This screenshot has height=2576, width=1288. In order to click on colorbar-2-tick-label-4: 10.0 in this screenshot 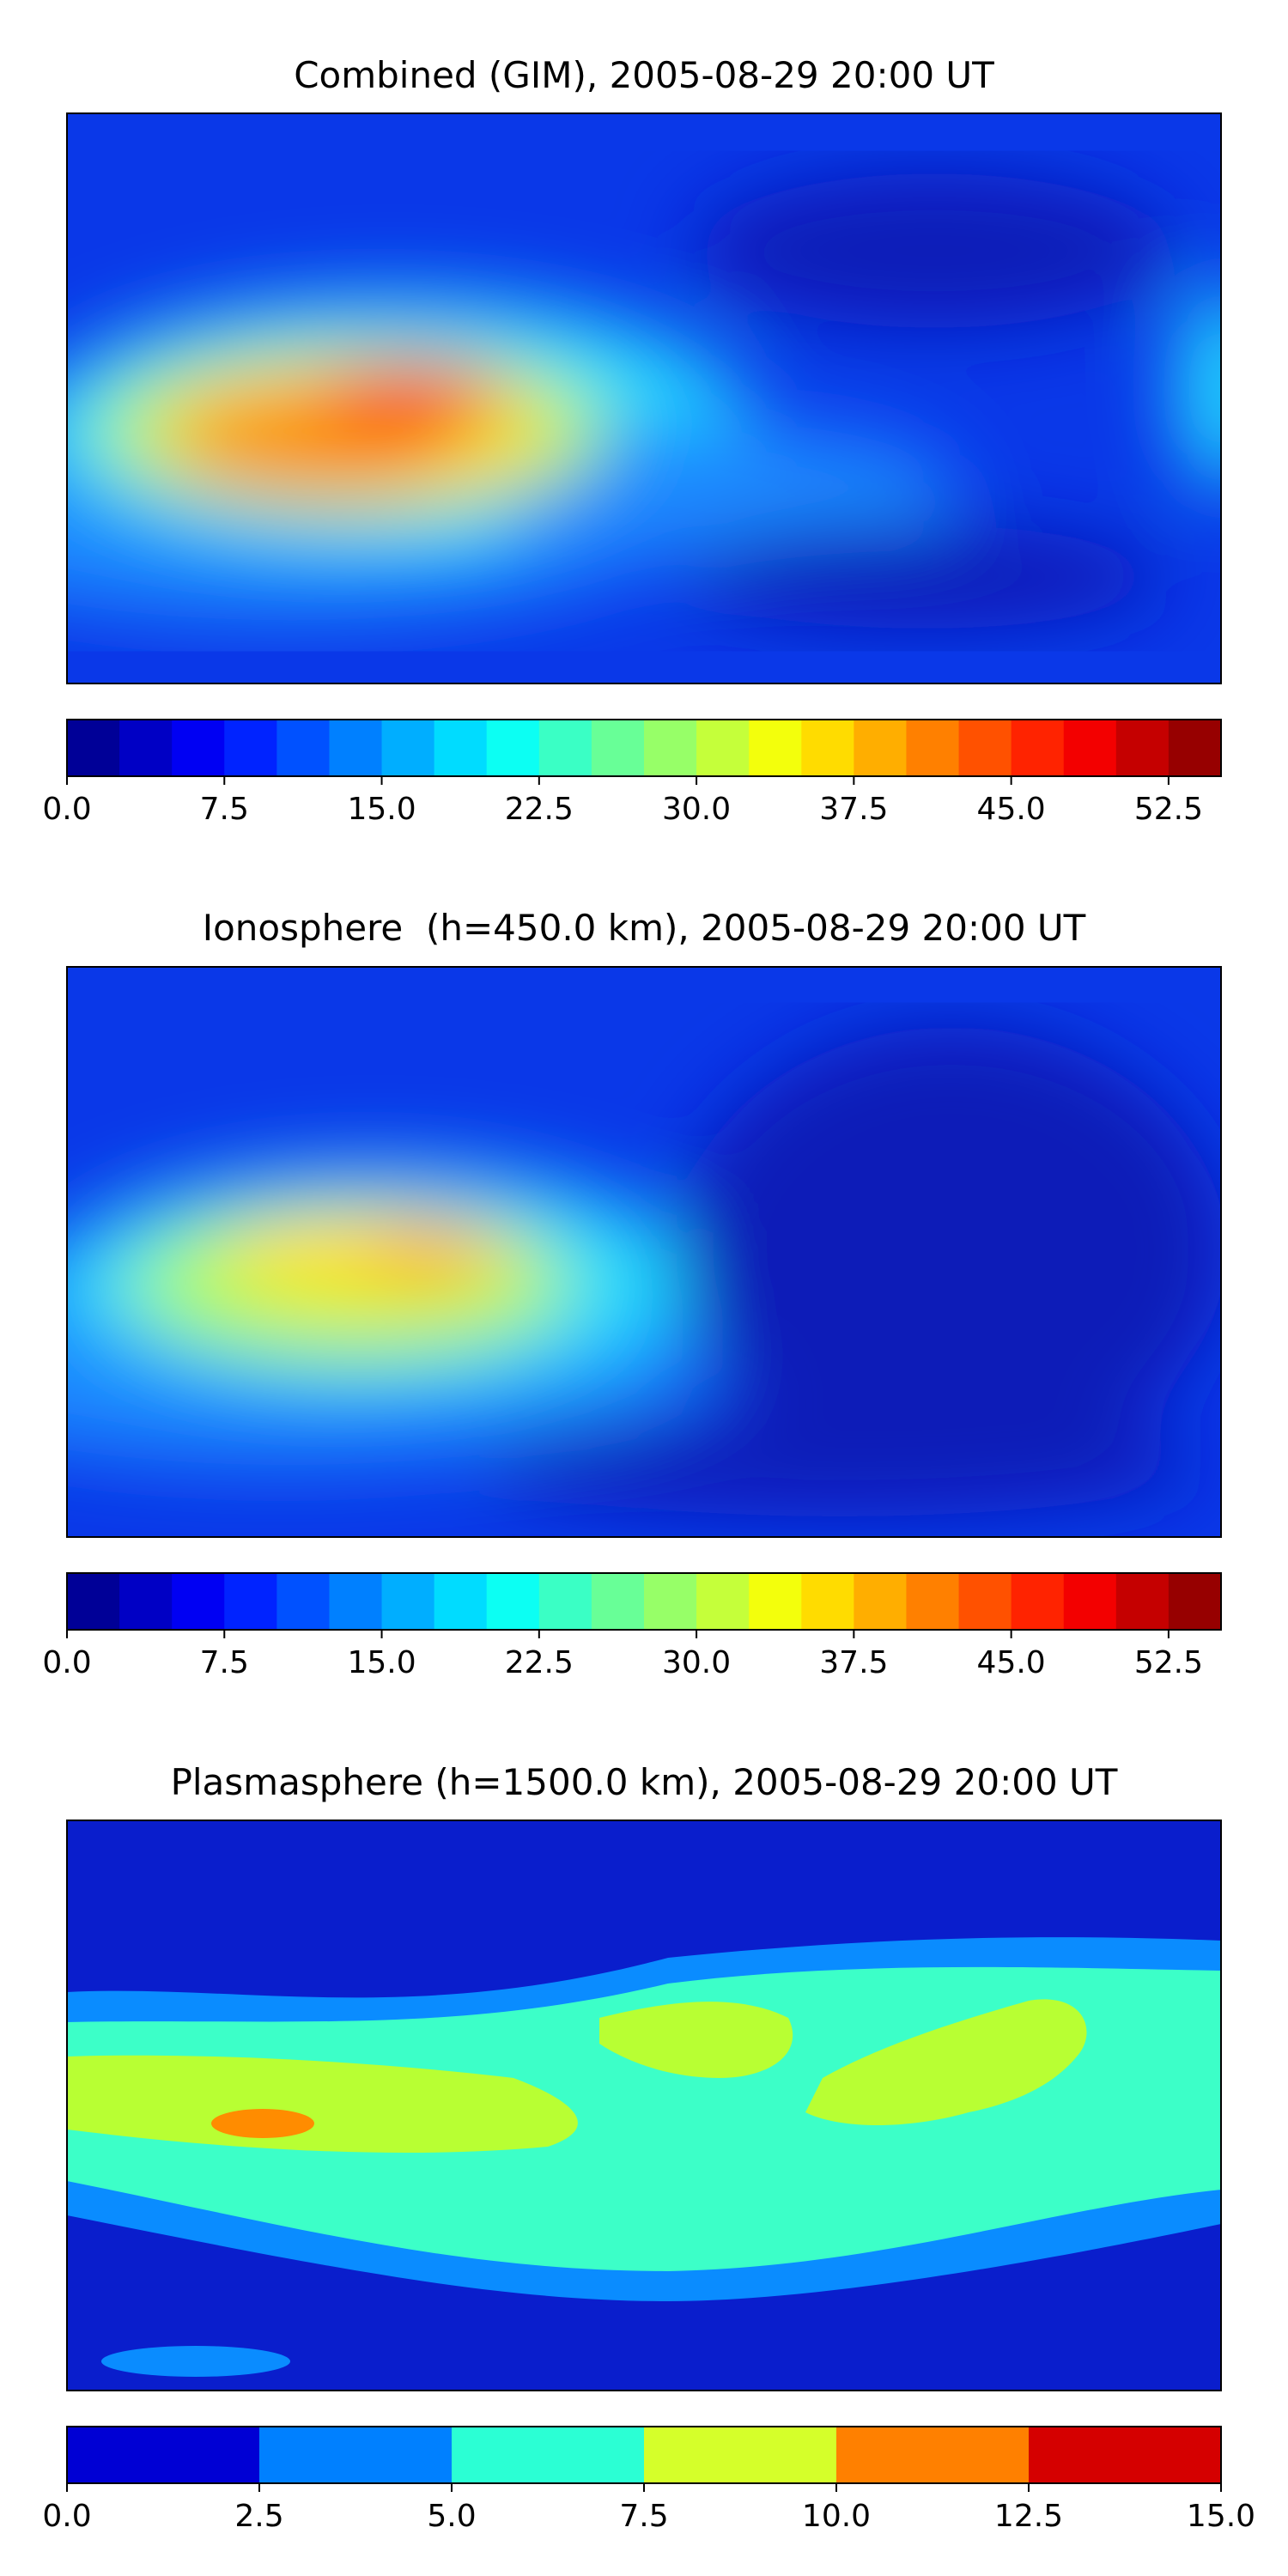, I will do `click(836, 2516)`.